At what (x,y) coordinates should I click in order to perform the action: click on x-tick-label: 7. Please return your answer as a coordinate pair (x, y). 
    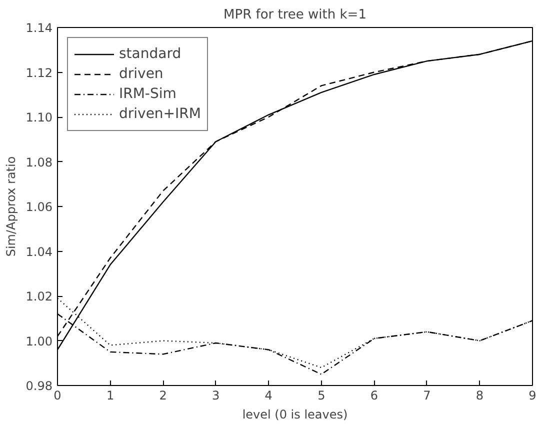
    Looking at the image, I should click on (427, 395).